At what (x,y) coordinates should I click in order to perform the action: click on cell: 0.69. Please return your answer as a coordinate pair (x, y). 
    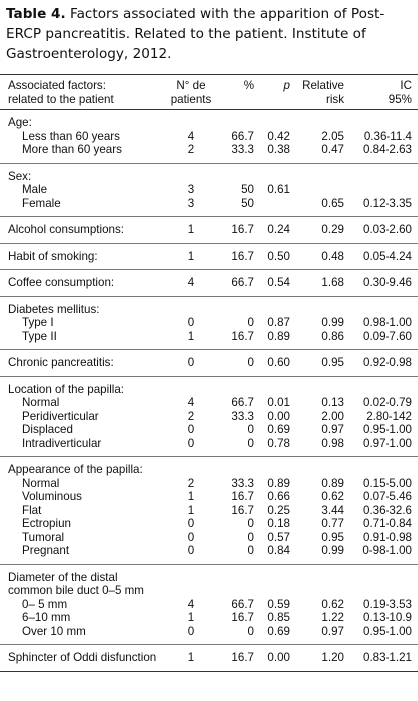
    Looking at the image, I should click on (278, 429).